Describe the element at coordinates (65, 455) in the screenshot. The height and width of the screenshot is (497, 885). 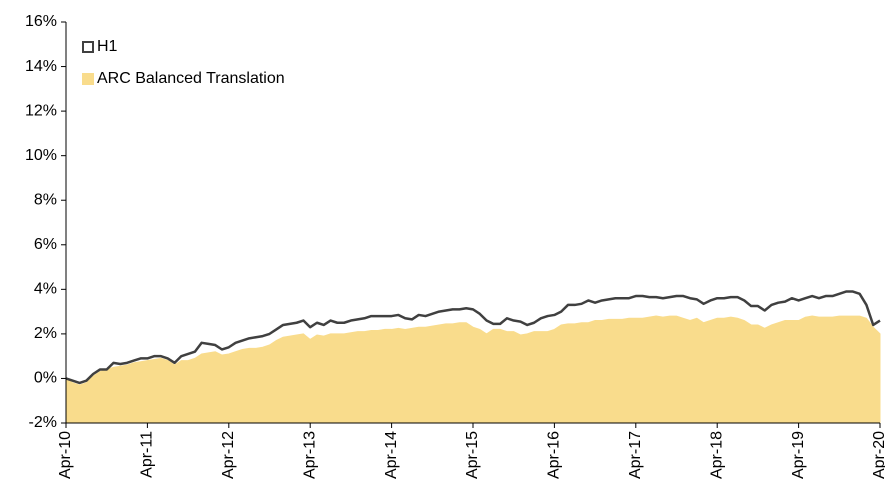
I see `x-tick-label: Apr-10` at that location.